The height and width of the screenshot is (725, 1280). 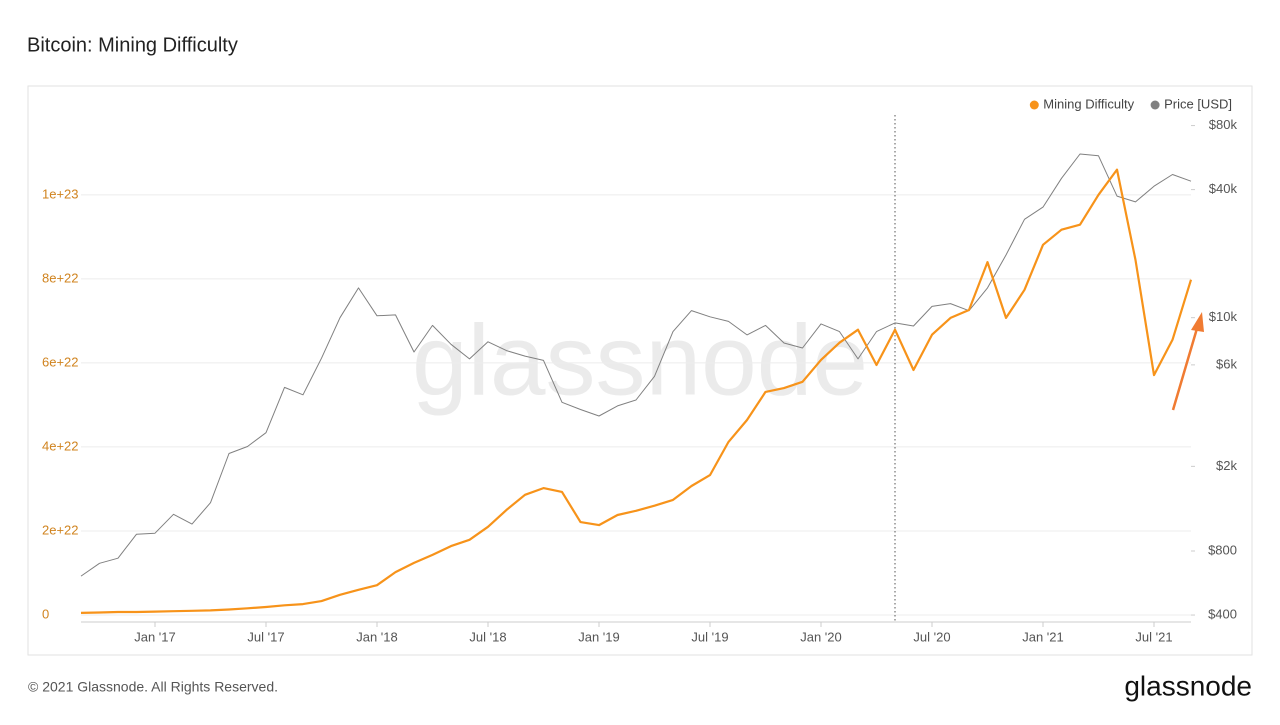 What do you see at coordinates (1223, 188) in the screenshot?
I see `y2-tick-label: $40k` at bounding box center [1223, 188].